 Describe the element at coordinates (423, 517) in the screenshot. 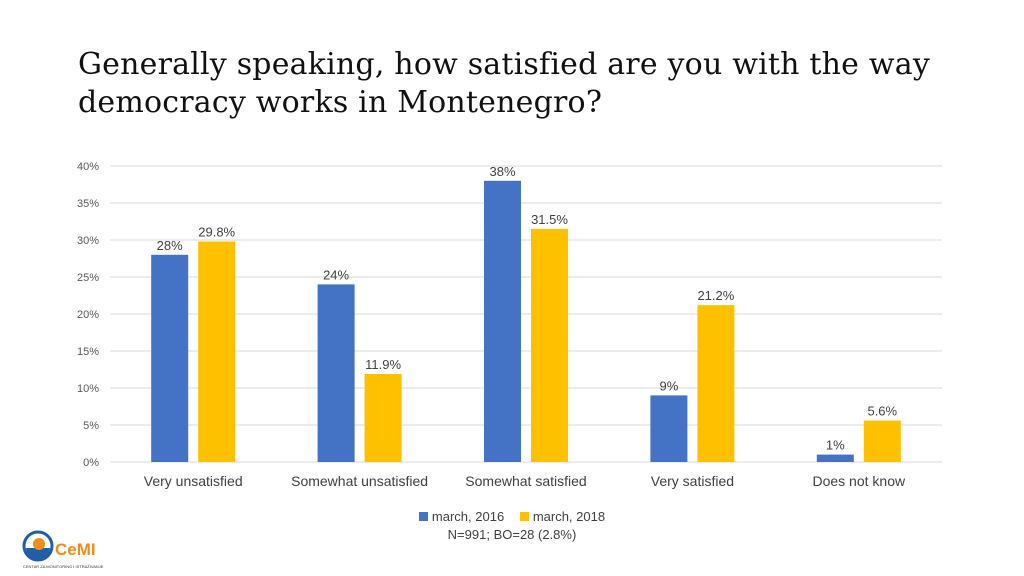

I see `legend-swatch-2016` at that location.